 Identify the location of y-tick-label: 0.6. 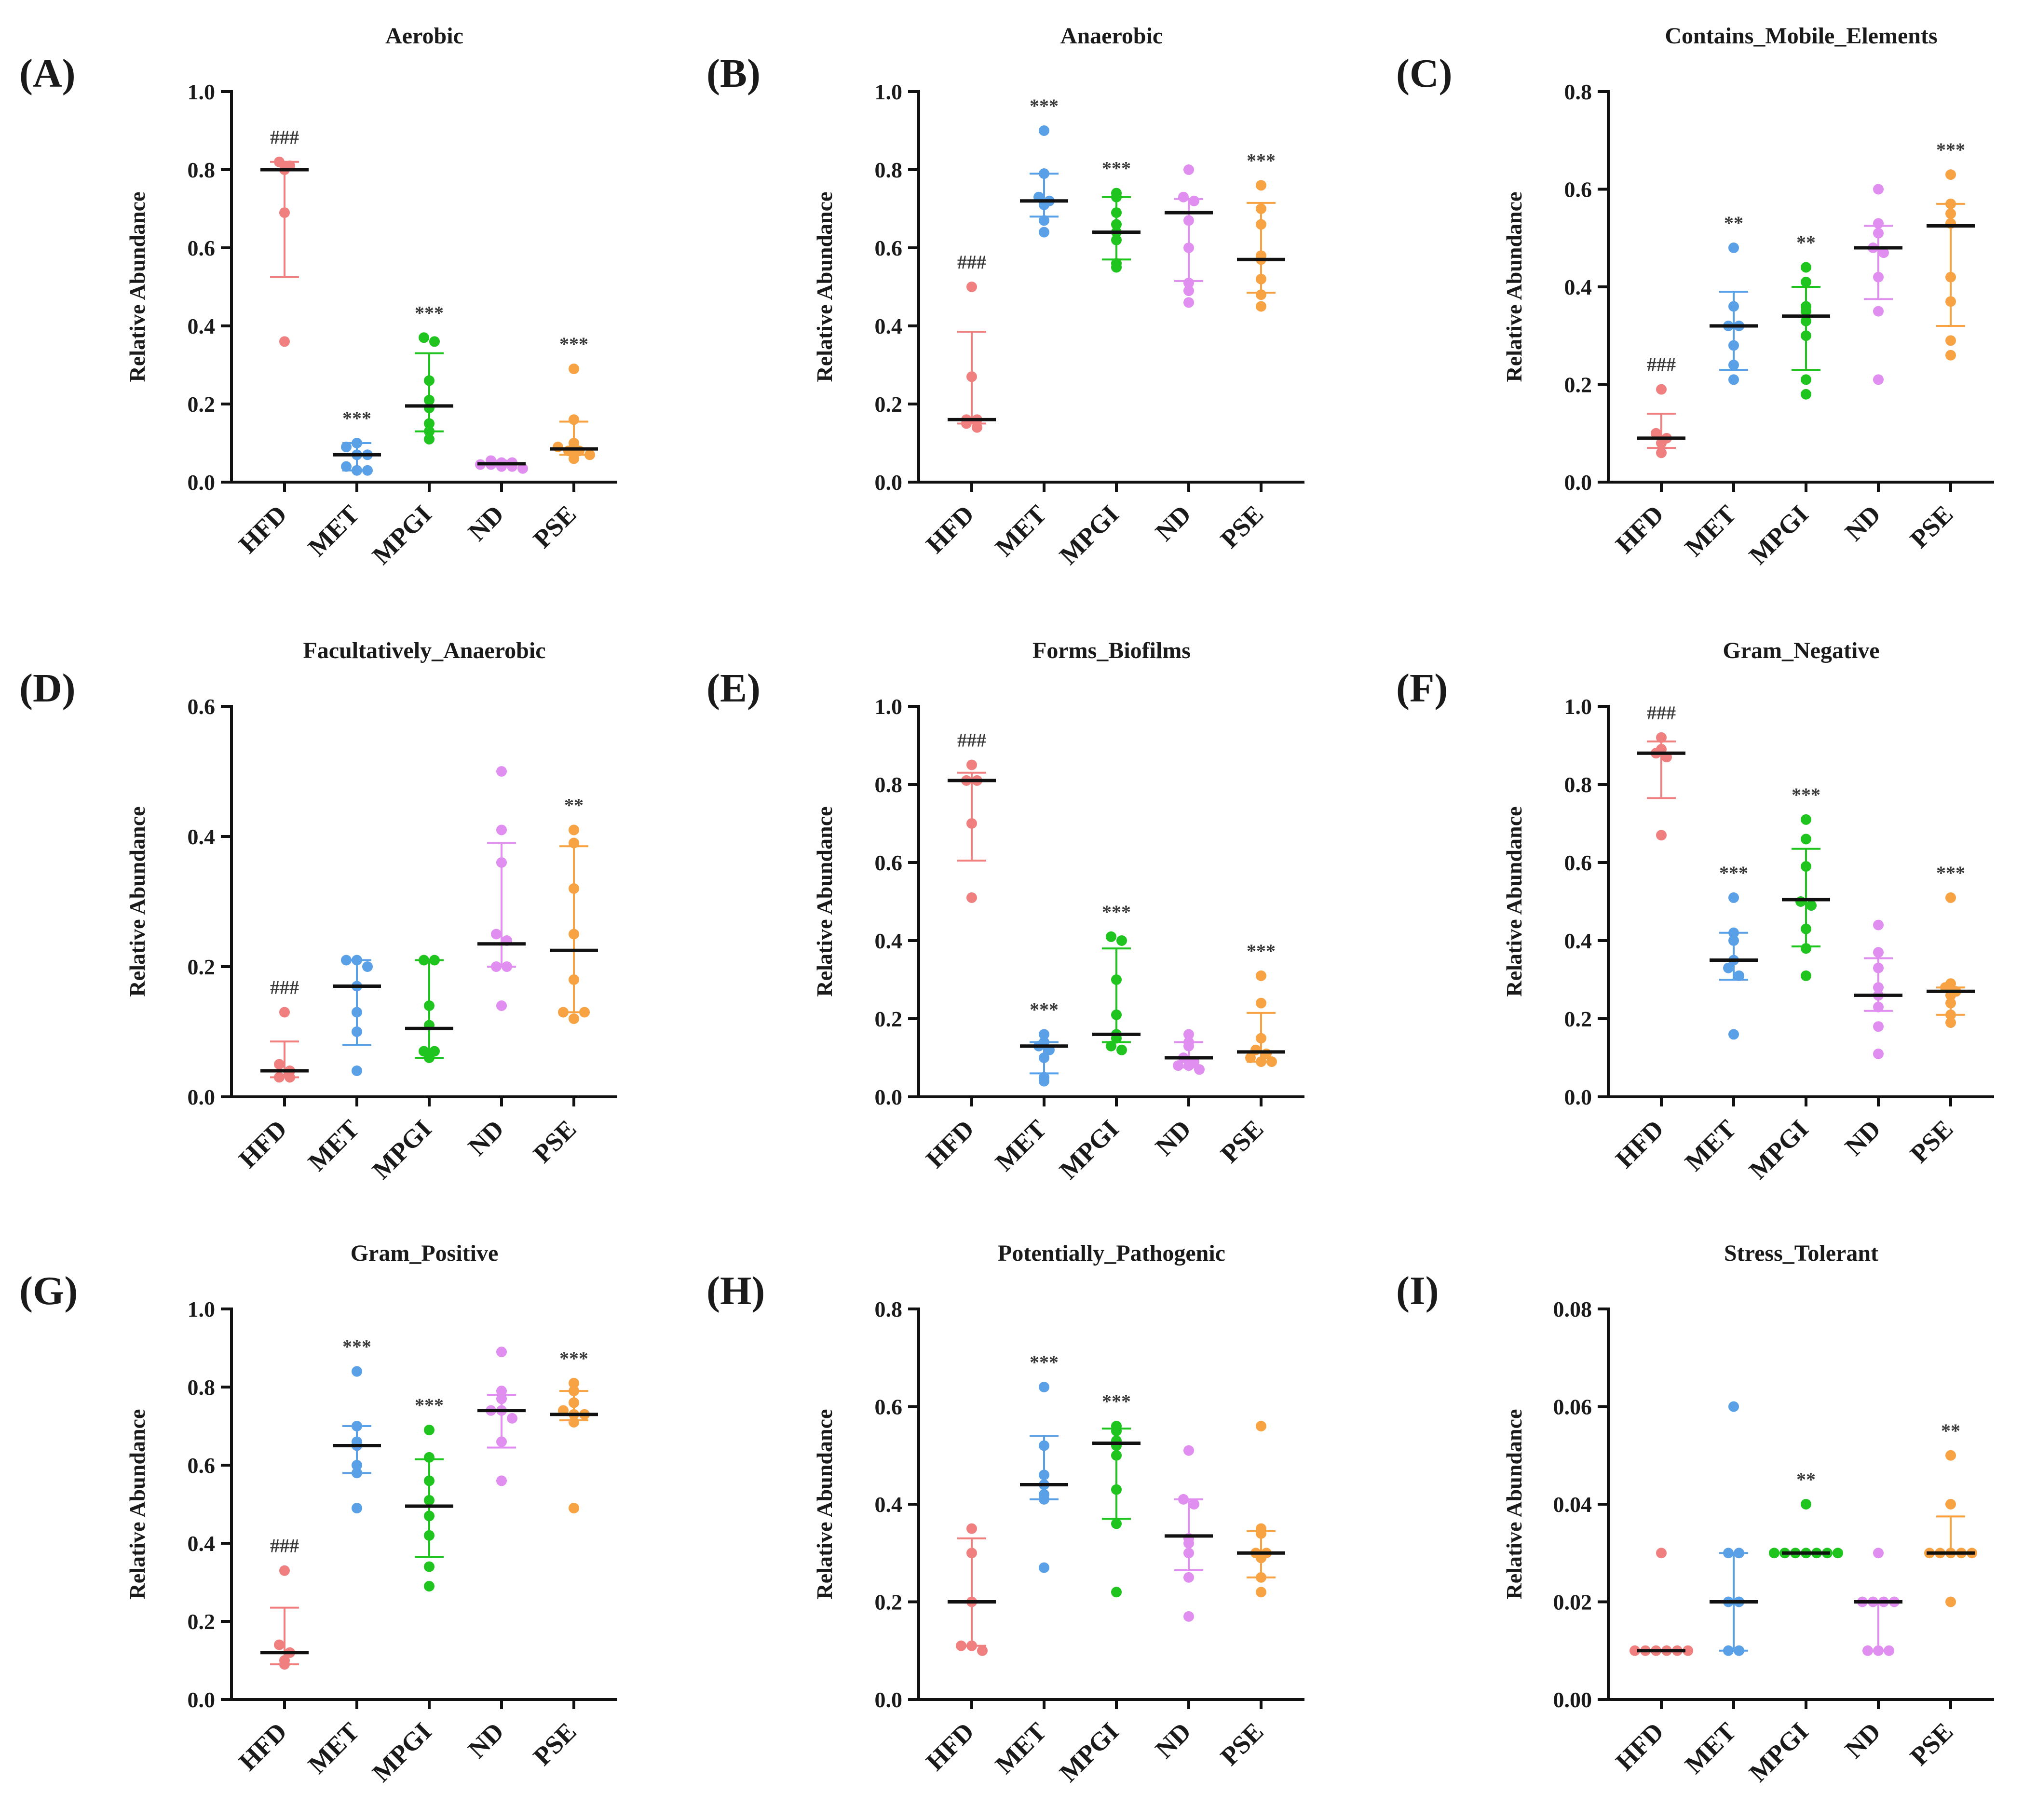
(202, 248).